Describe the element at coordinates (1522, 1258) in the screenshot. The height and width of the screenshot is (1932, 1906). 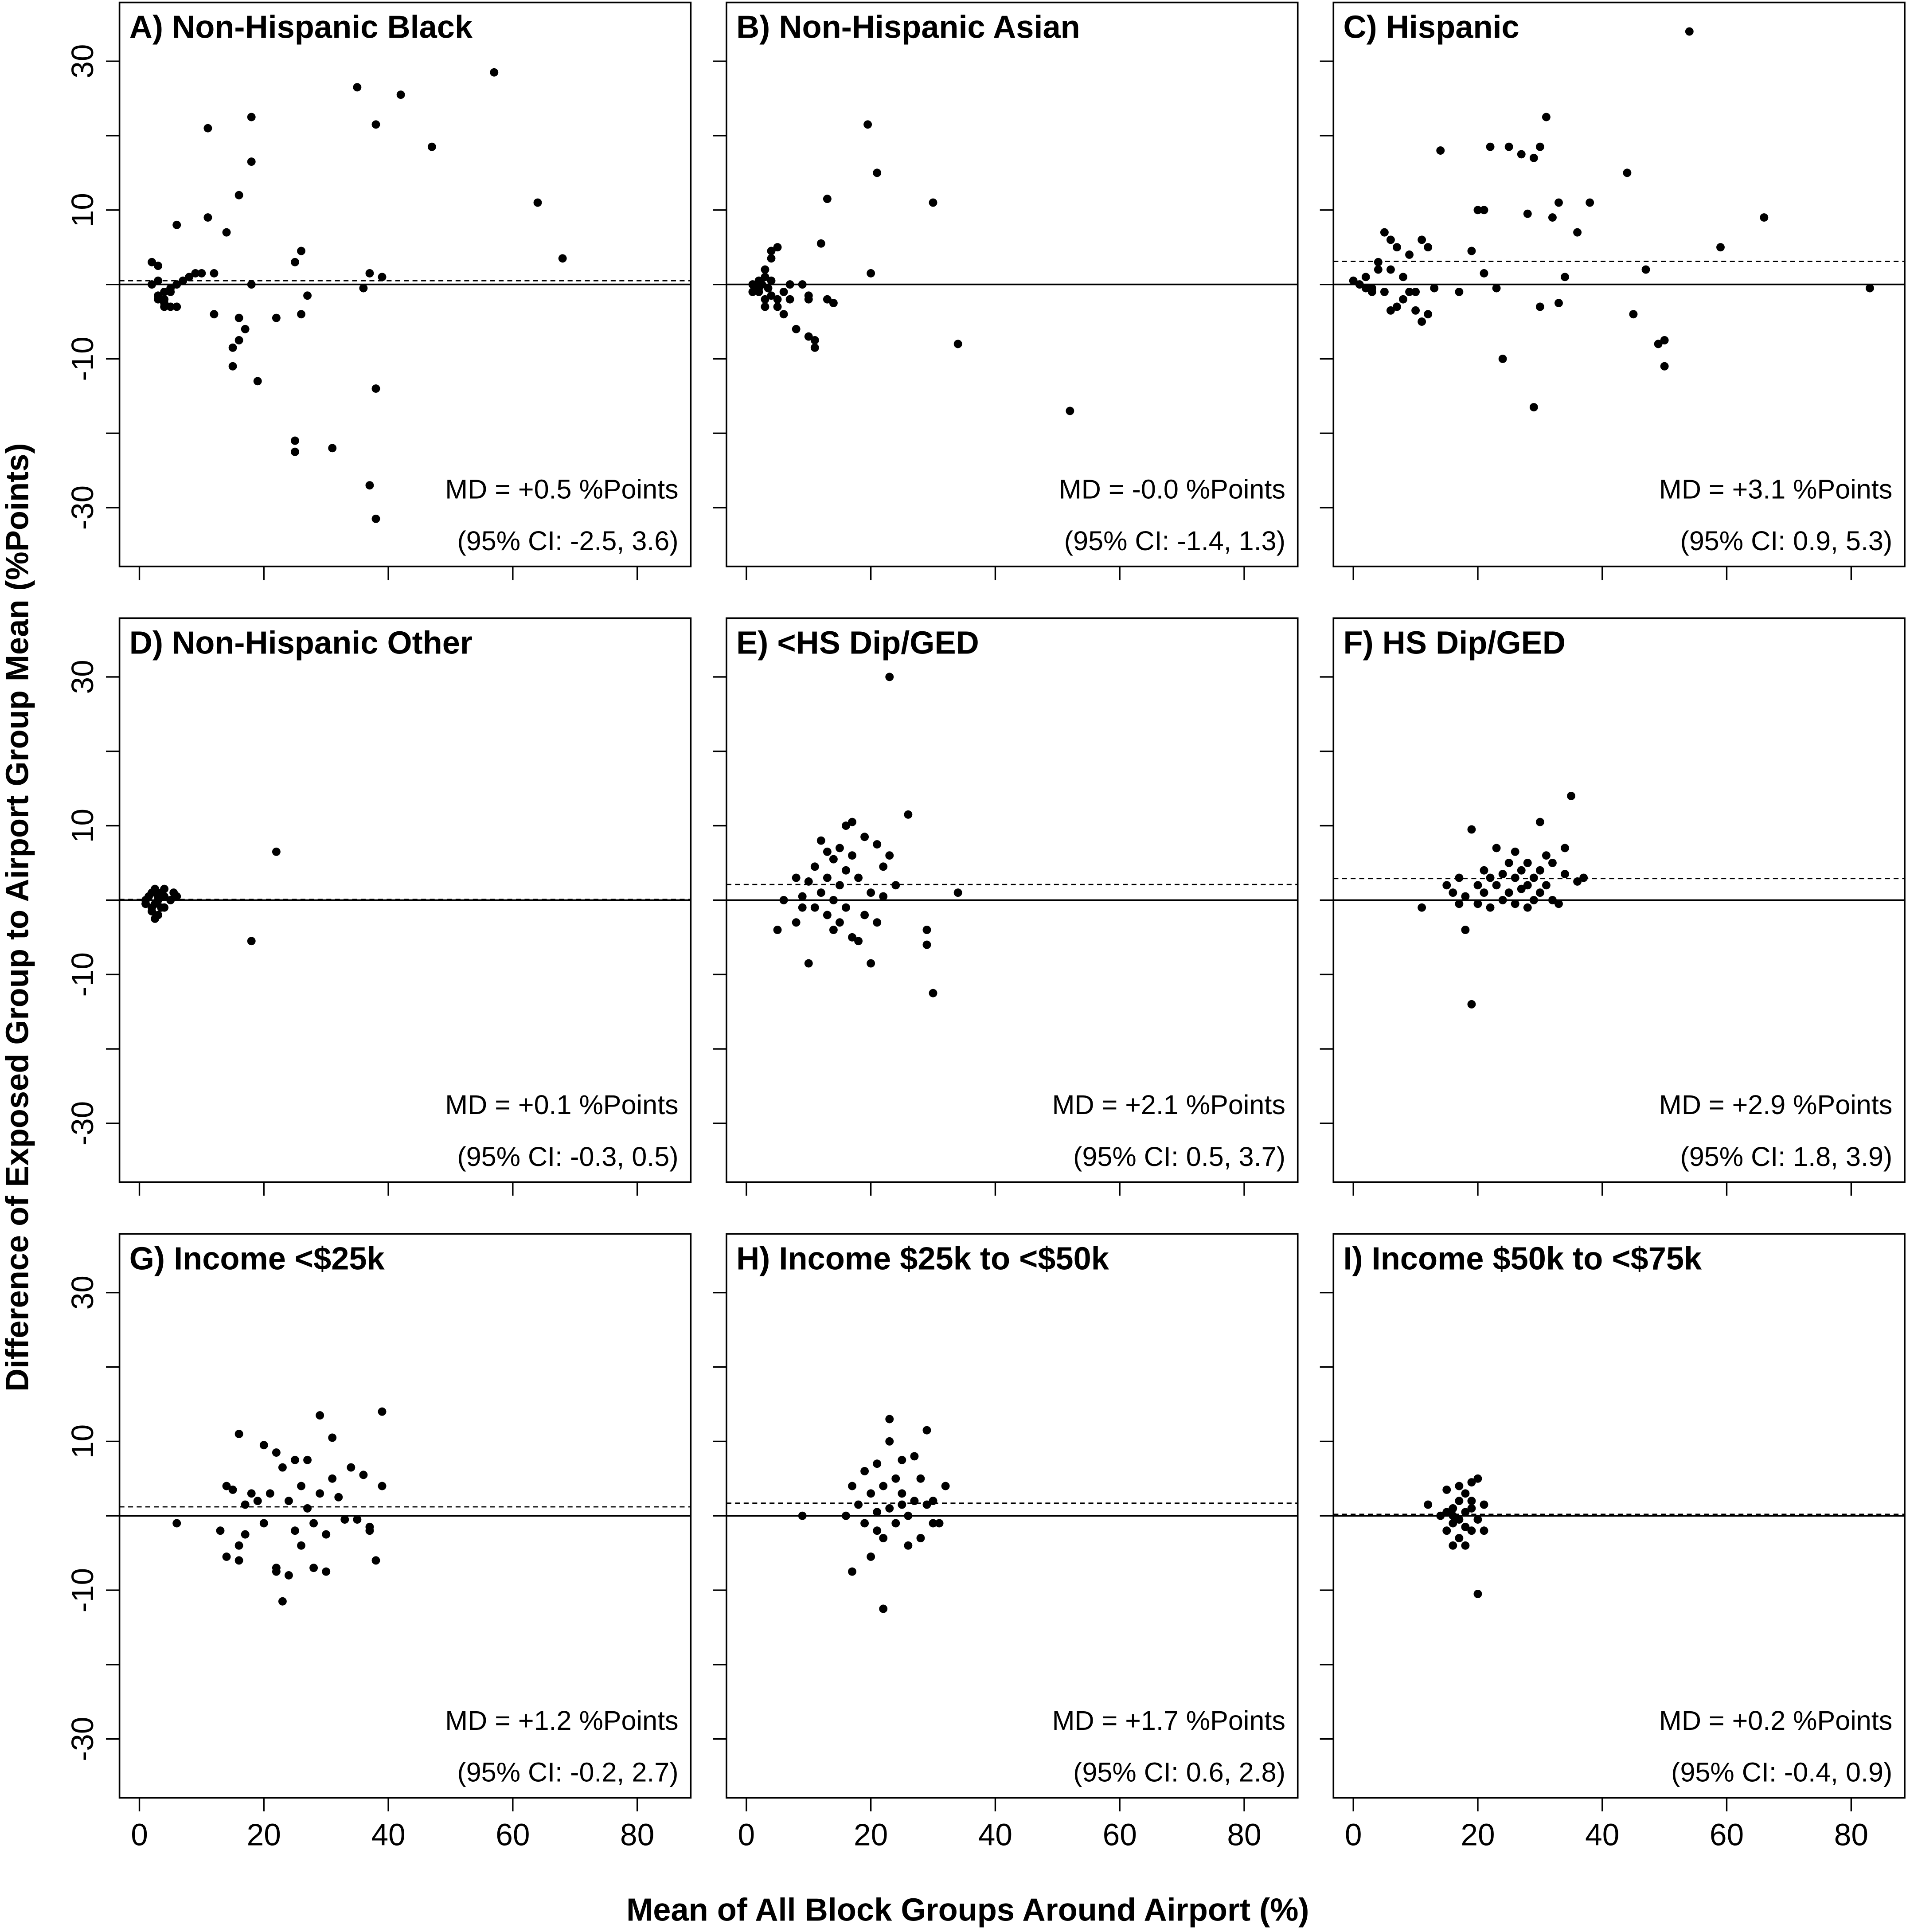
I see `panel-title: I) Income $50k to <$75k` at that location.